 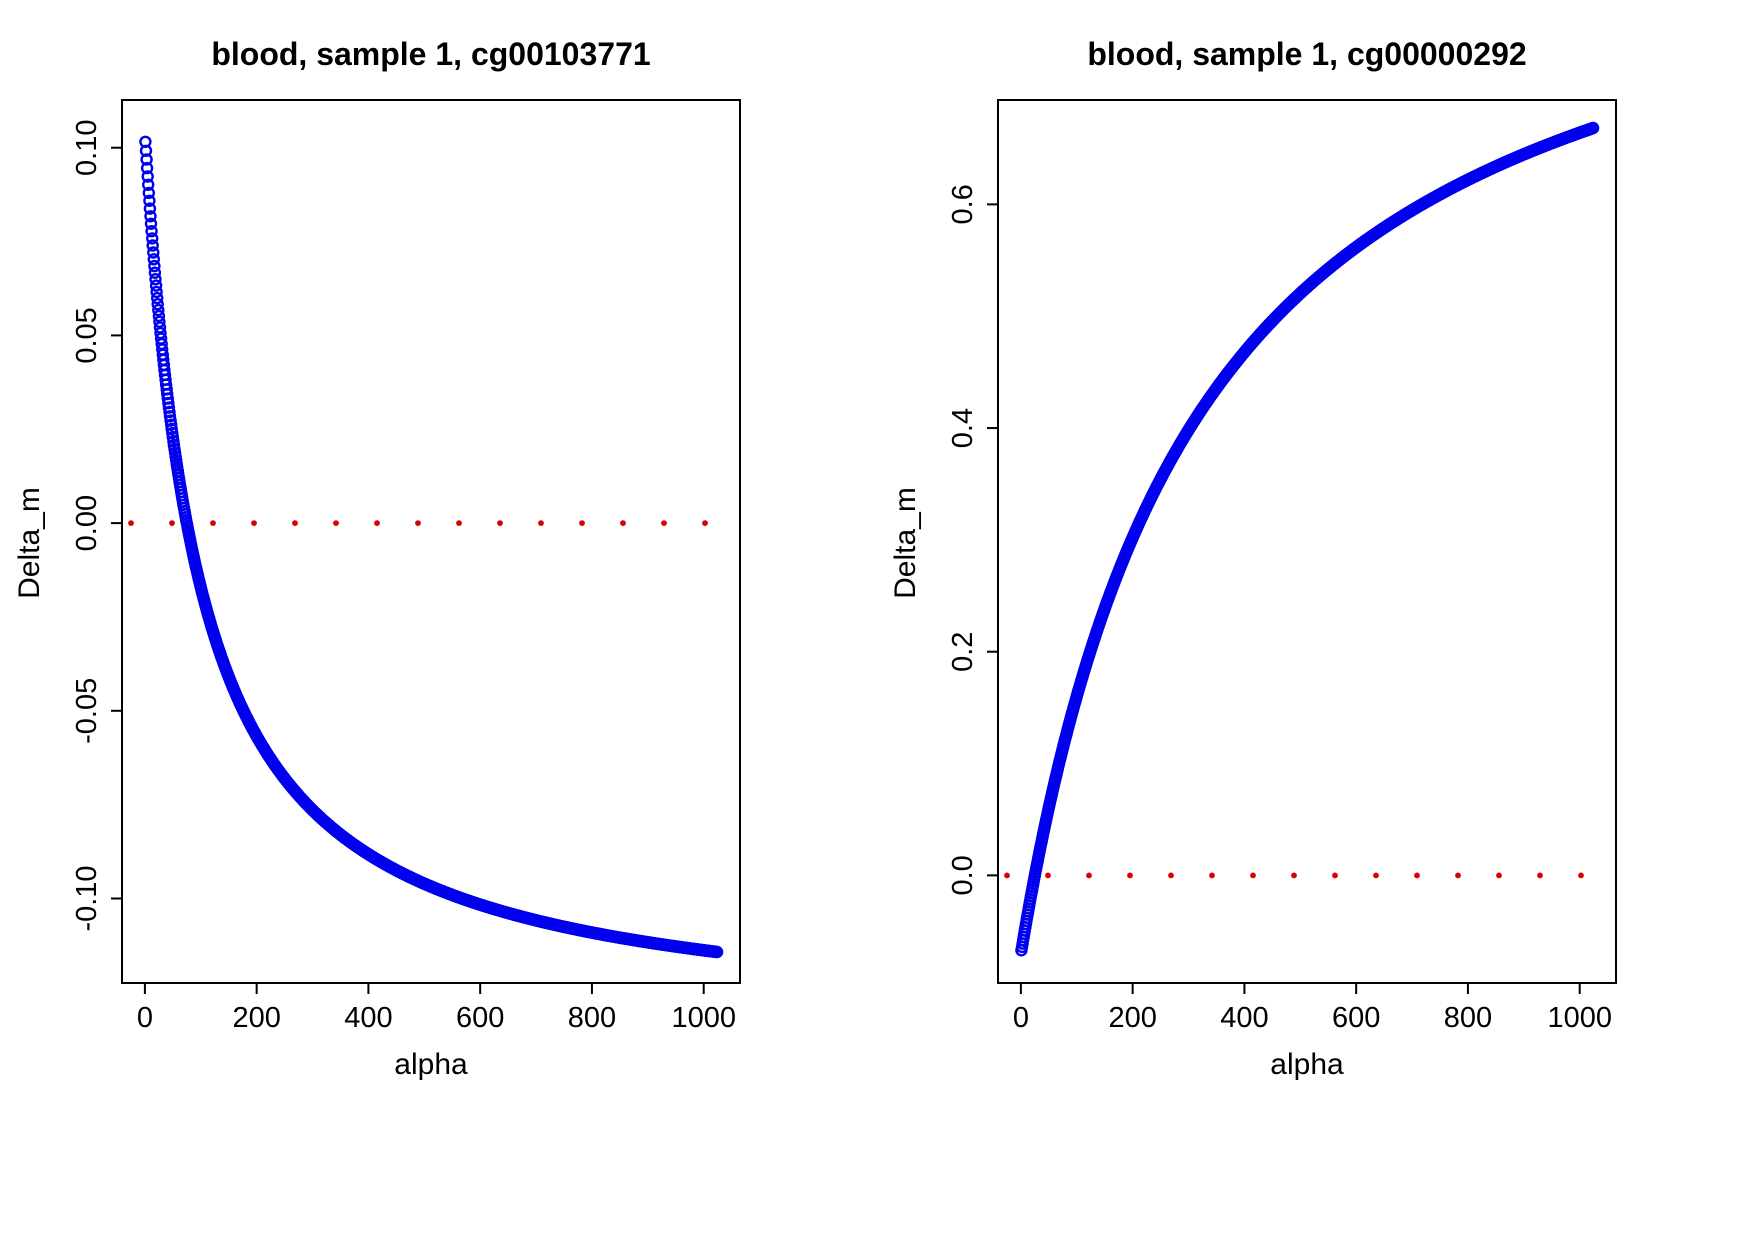 What do you see at coordinates (963, 428) in the screenshot?
I see `svg-text: 0.4` at bounding box center [963, 428].